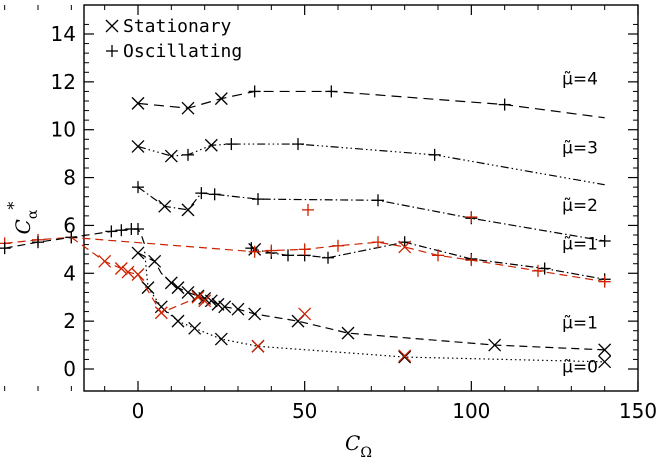 The height and width of the screenshot is (471, 661). I want to click on svg-text: Cα*, so click(22, 218).